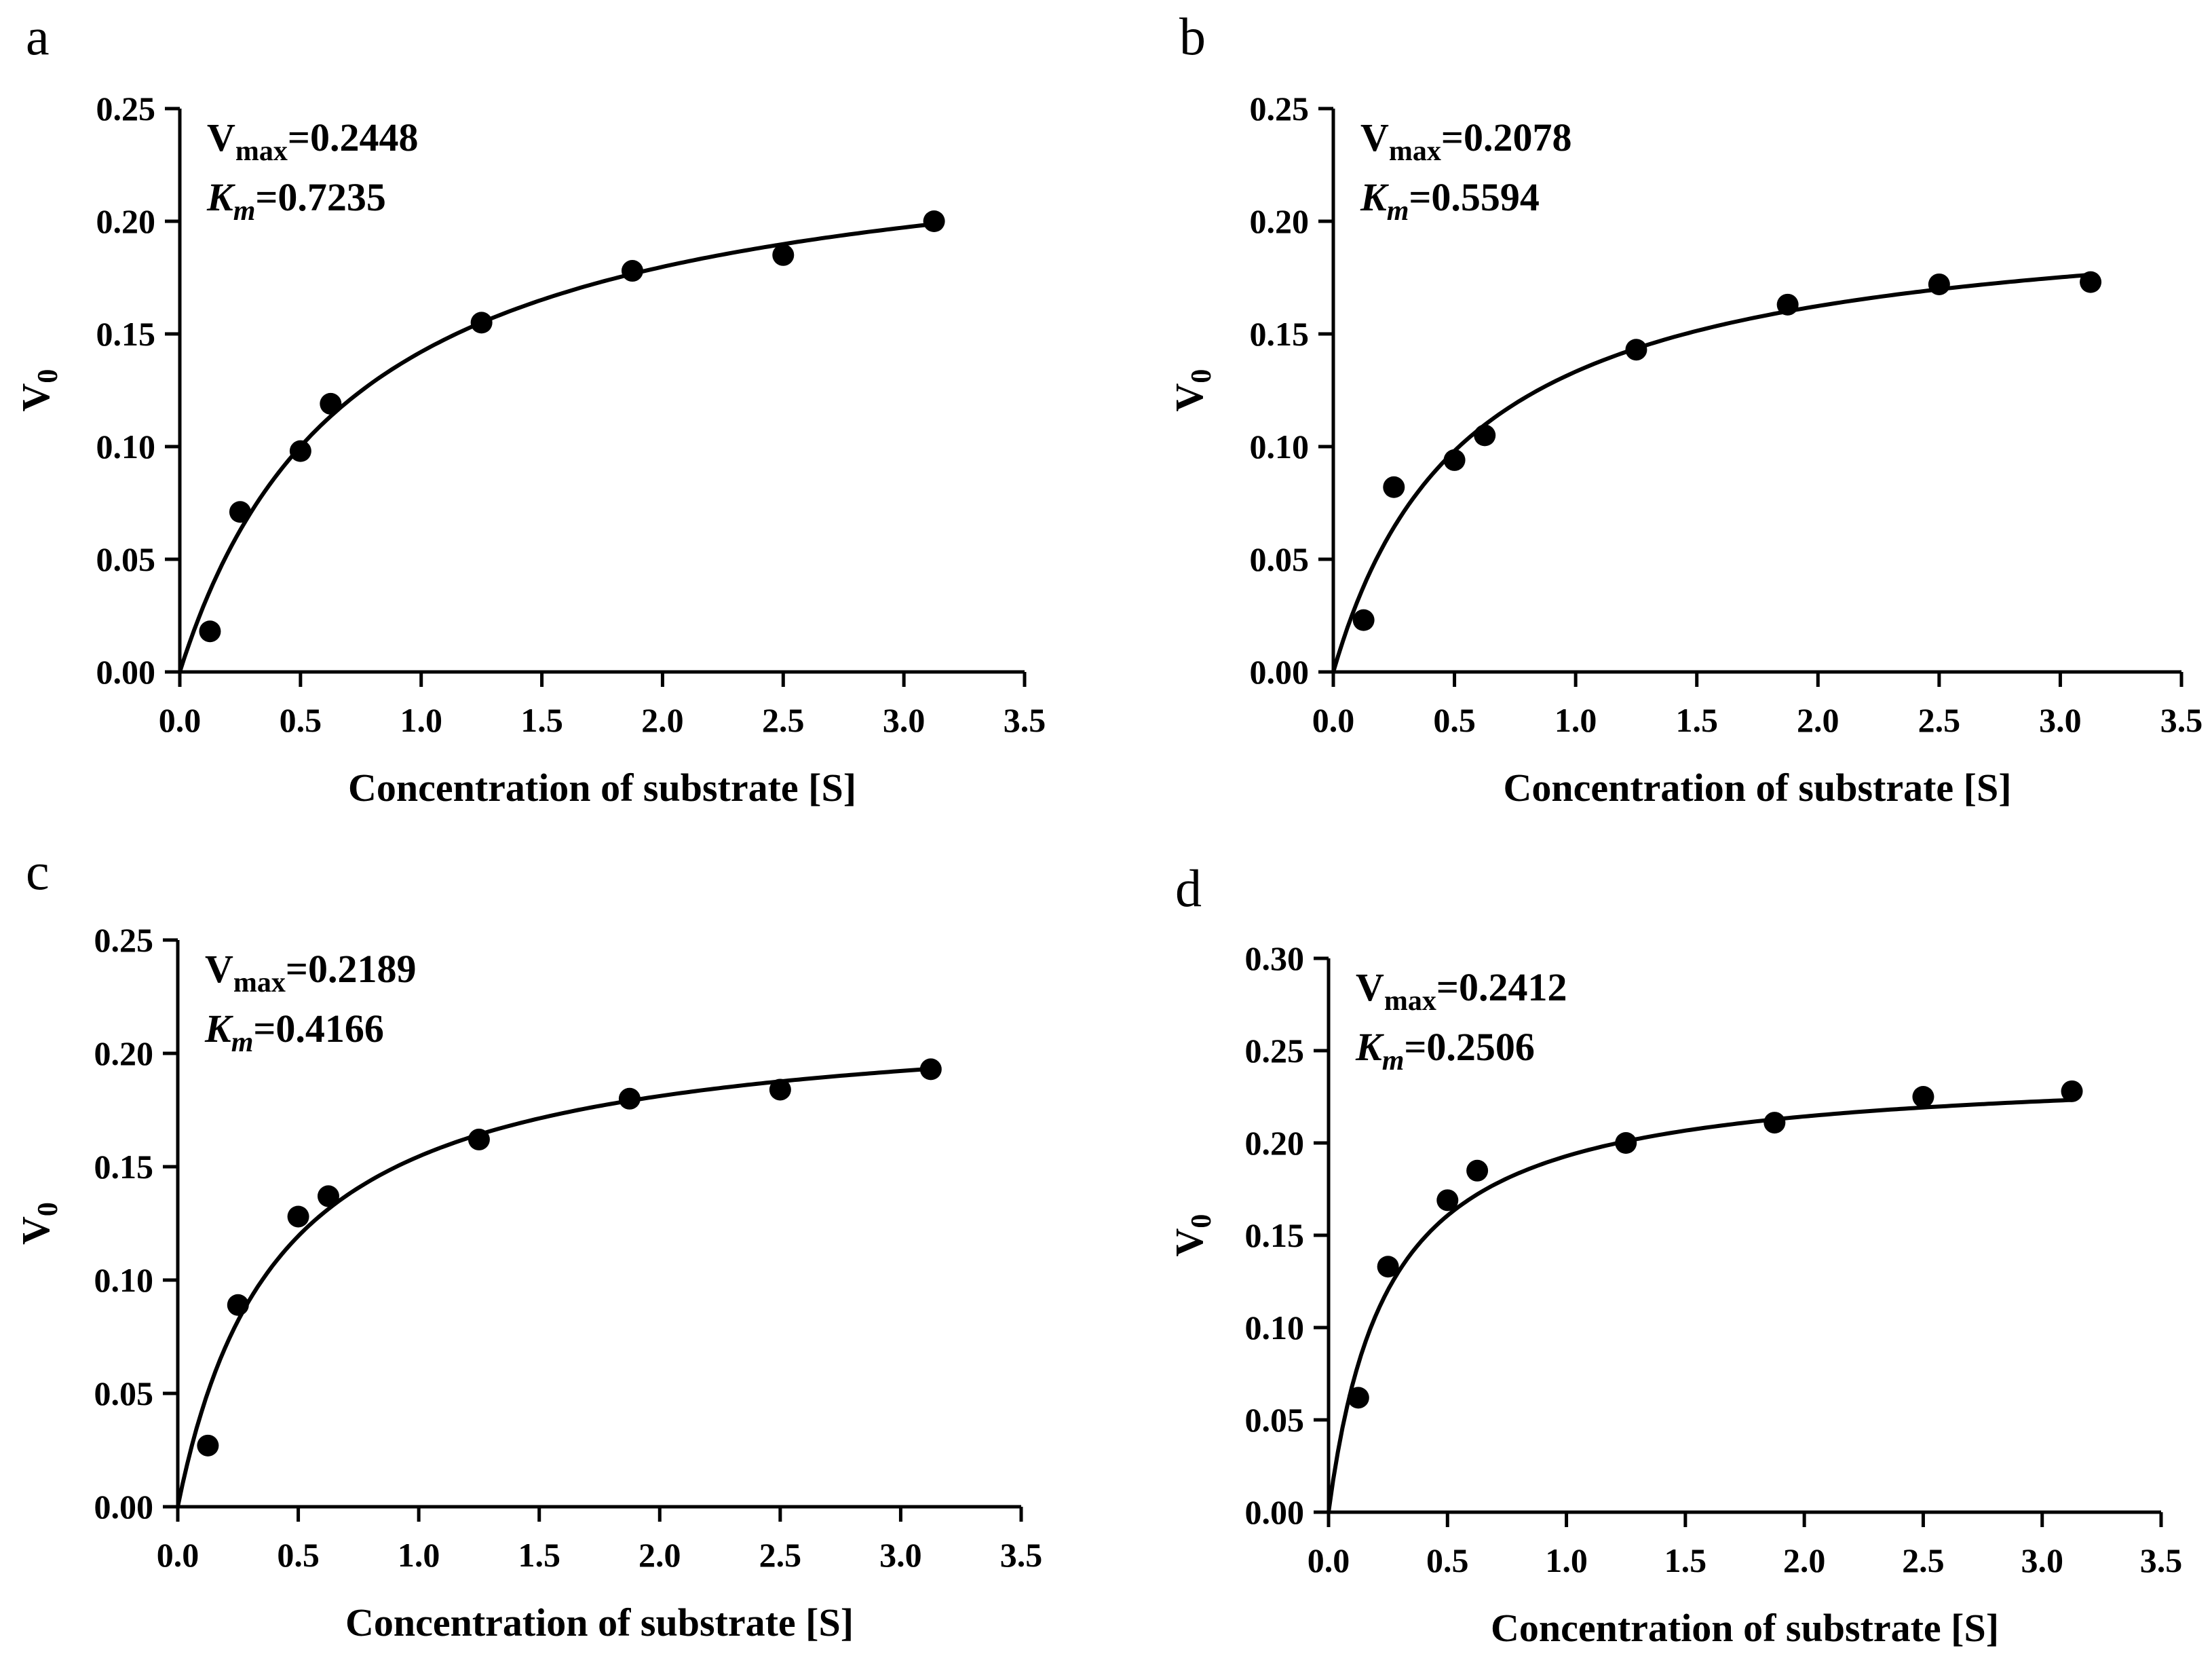 Image resolution: width=2212 pixels, height=1671 pixels. What do you see at coordinates (310, 972) in the screenshot?
I see `vmax-annotation: Vmax=0.2189` at bounding box center [310, 972].